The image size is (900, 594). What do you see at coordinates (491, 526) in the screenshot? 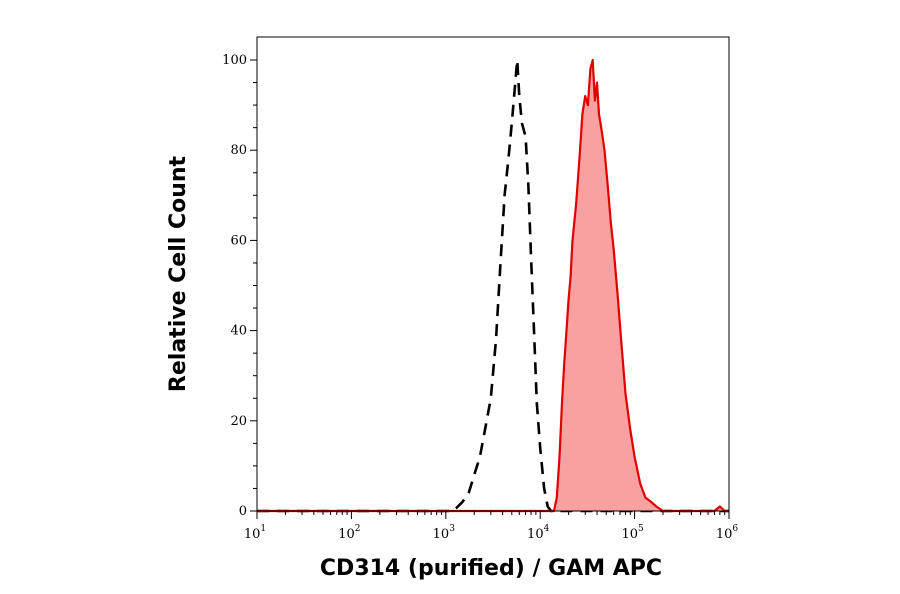
I see `x-axis: 10¹ 10² 10³ 10⁴ 10⁵ 10⁶` at bounding box center [491, 526].